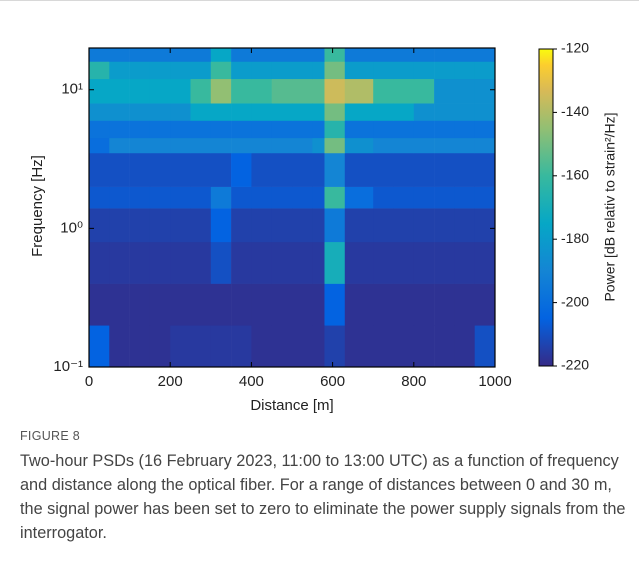 The height and width of the screenshot is (579, 639). Describe the element at coordinates (291, 405) in the screenshot. I see `x-axis-label: Distance [m]` at that location.